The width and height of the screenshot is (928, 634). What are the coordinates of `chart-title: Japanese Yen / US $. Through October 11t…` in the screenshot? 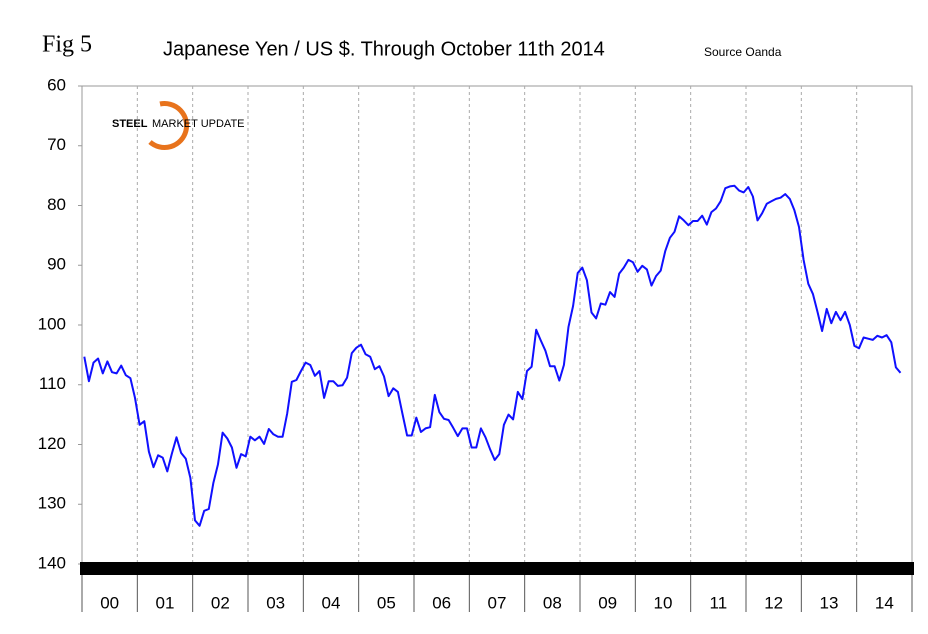 It's located at (384, 49).